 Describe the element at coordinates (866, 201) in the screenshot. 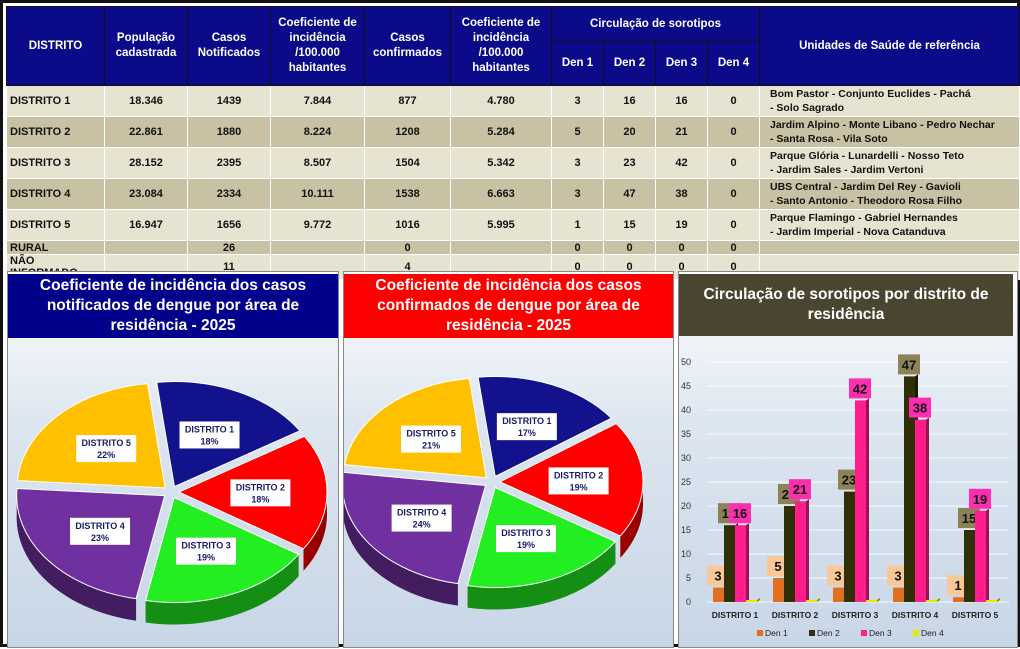

I see `unidades-line: - Santo Antonio - Theodoro Rosa Filho` at that location.